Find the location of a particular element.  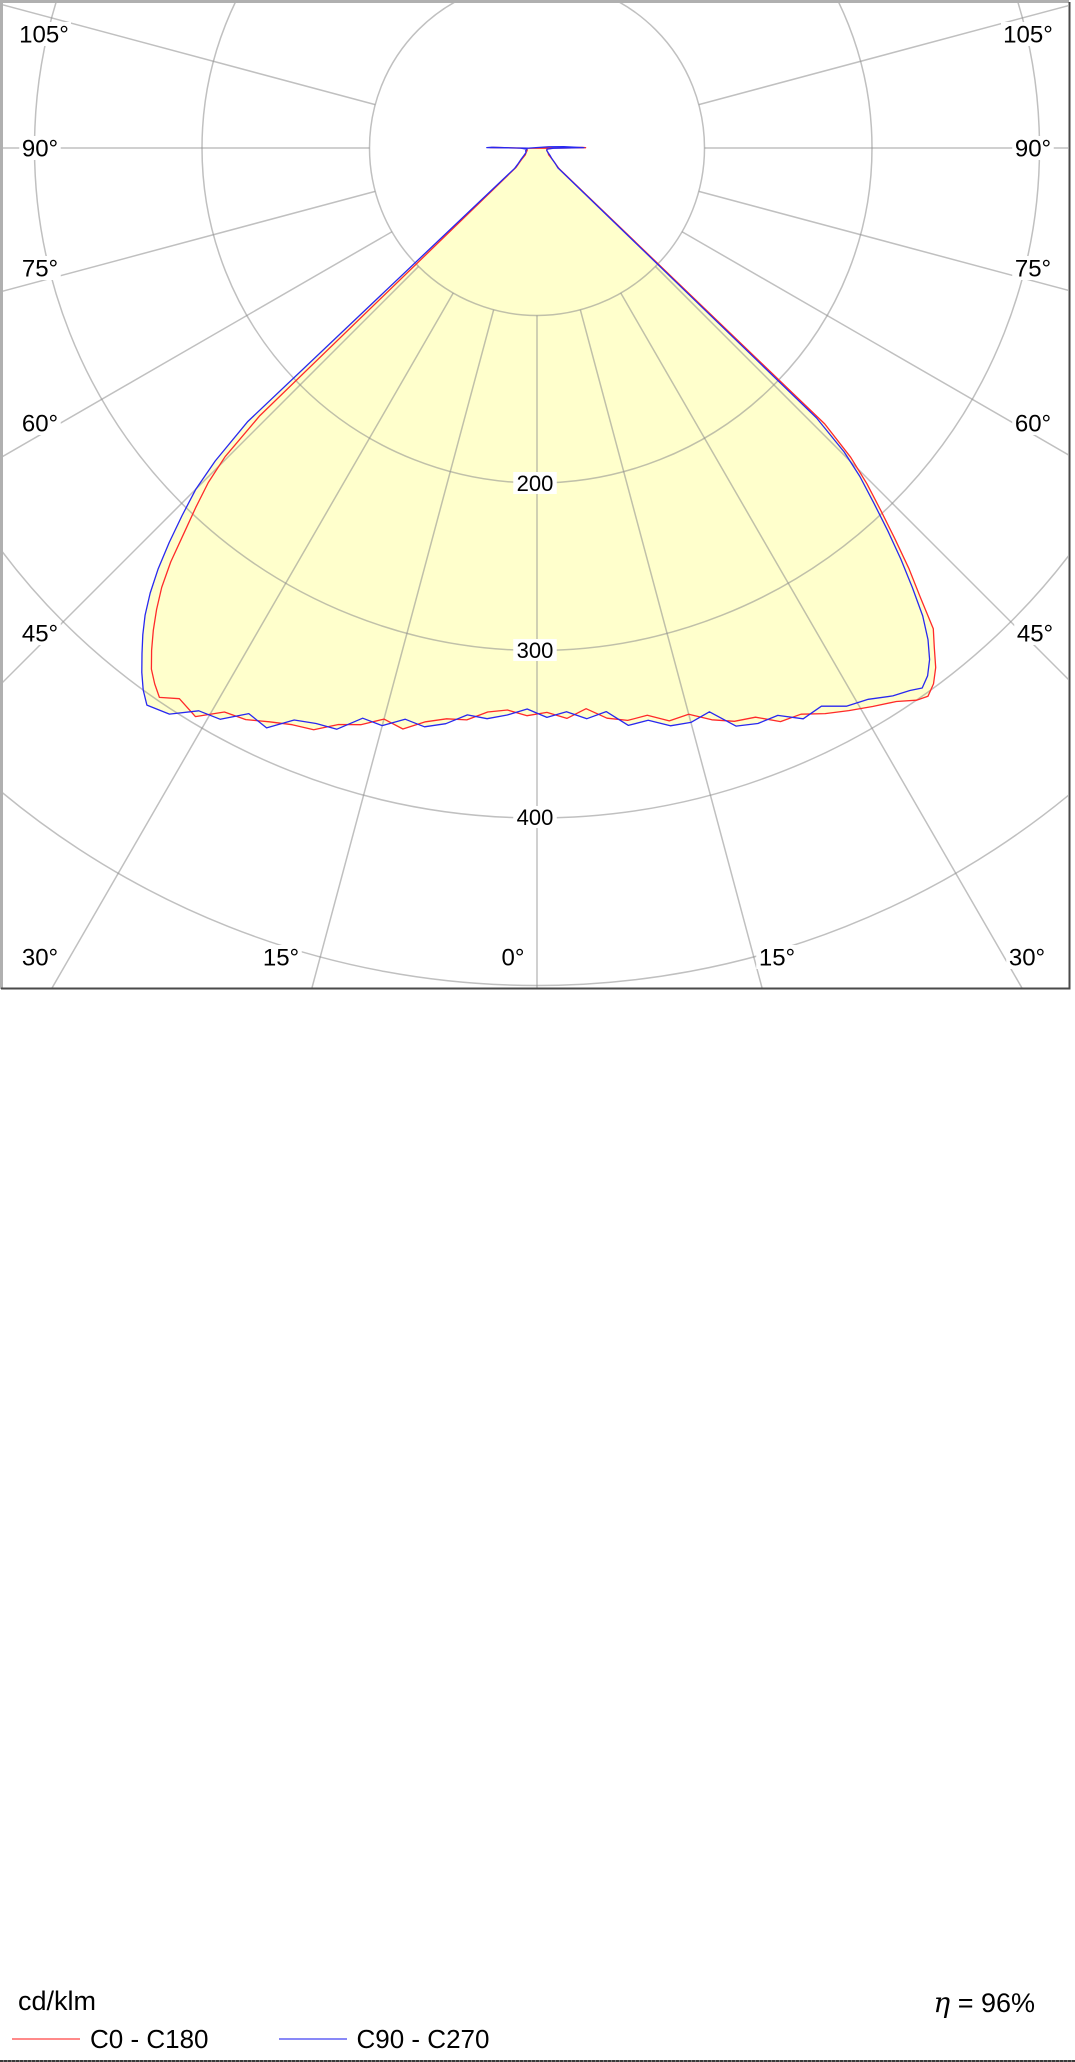

legend-label: C90 - C270 is located at coordinates (423, 2038).